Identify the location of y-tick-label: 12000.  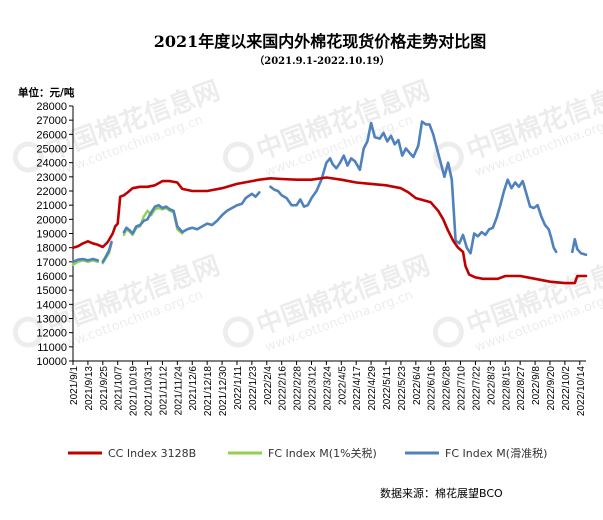
(51, 334).